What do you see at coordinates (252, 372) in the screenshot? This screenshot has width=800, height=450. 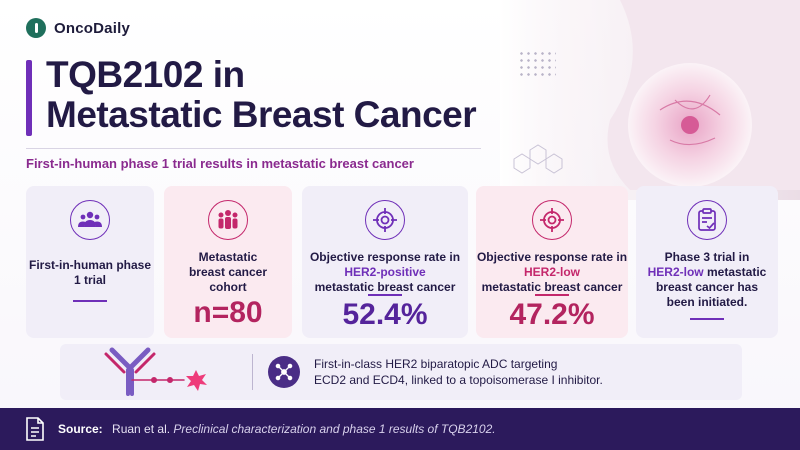 I see `divider` at bounding box center [252, 372].